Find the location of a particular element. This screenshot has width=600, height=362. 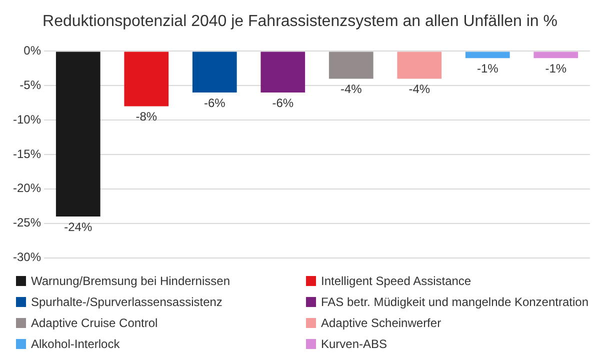

y-tick-label: -15% is located at coordinates (27, 153).